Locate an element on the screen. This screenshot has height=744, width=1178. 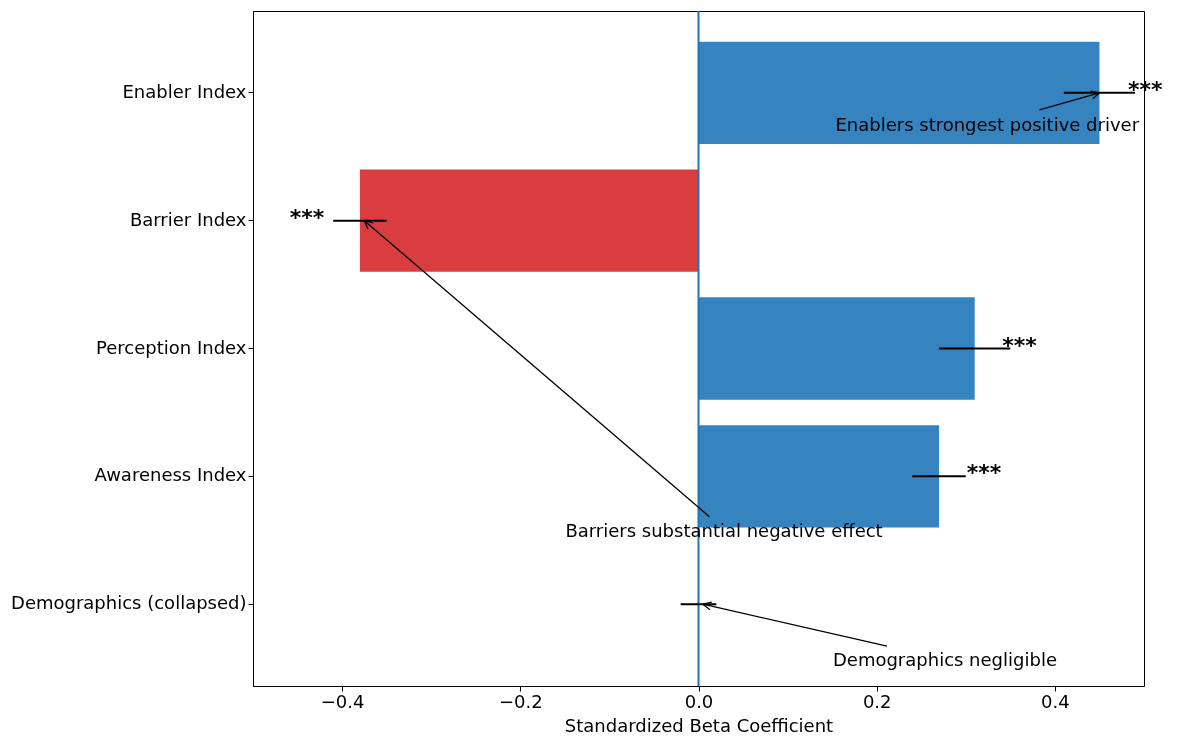
y-tick-label: Perception Index is located at coordinates (171, 347).